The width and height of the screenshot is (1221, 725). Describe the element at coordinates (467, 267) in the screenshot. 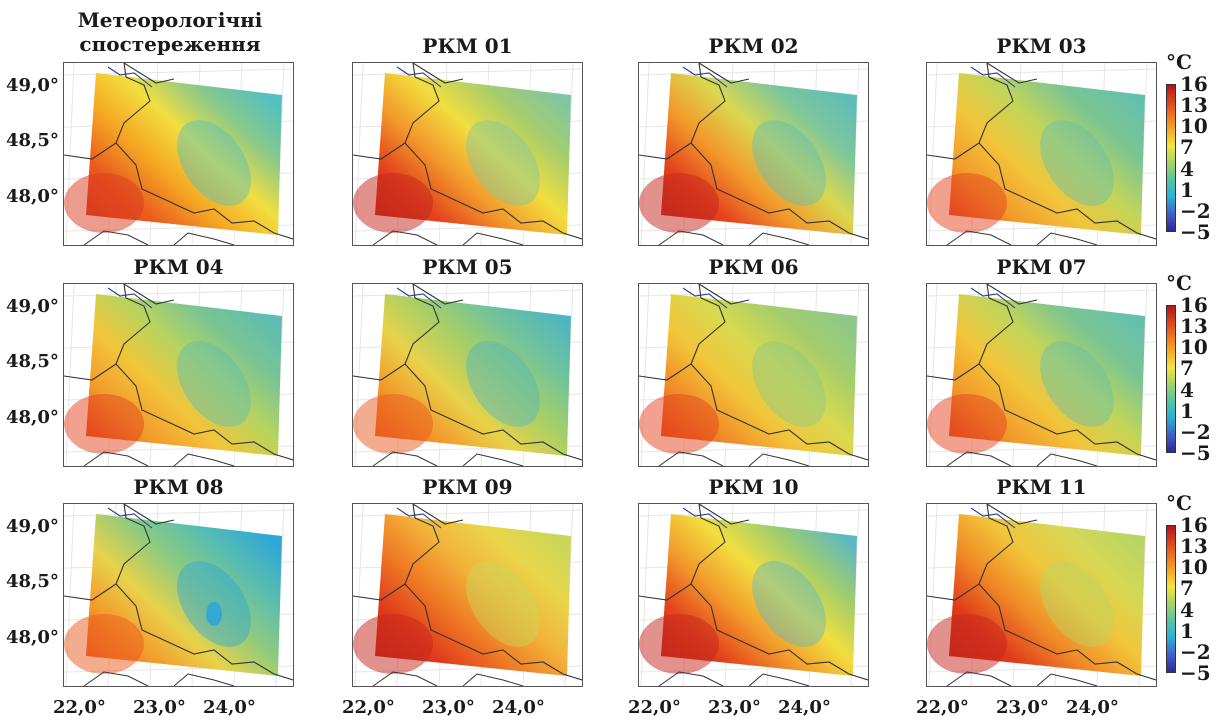

I see `panel-title: РКМ 05` at that location.